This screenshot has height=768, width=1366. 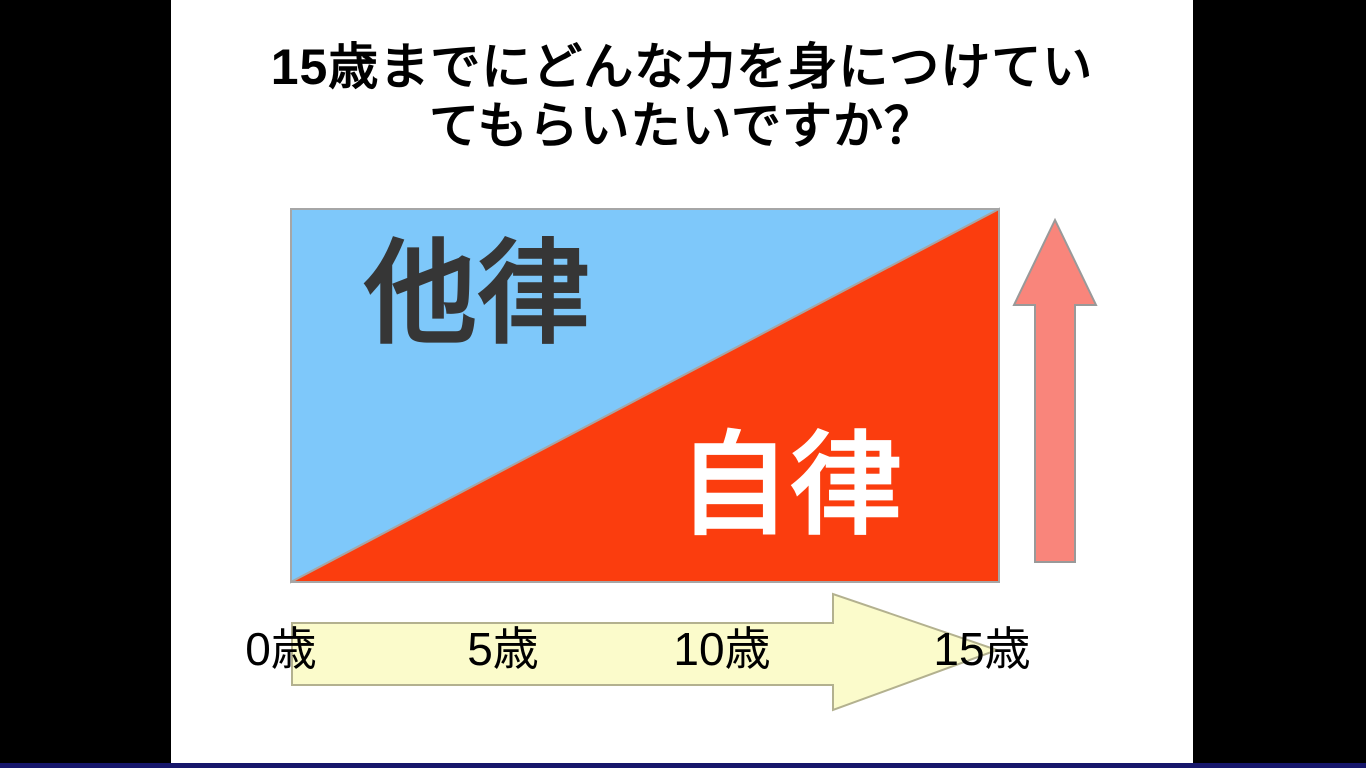 What do you see at coordinates (682, 125) in the screenshot?
I see `page-title-line2: てもらいたいですか？` at bounding box center [682, 125].